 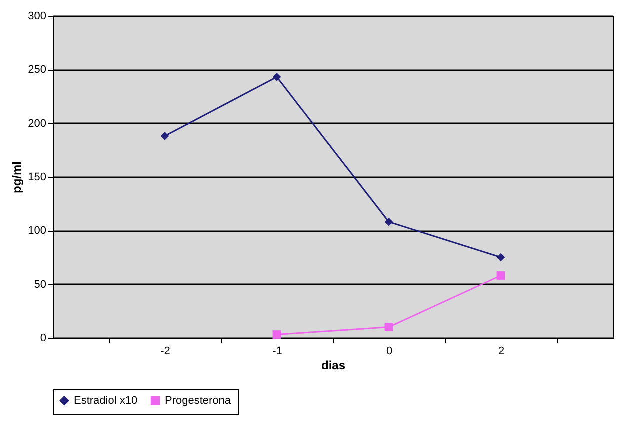 What do you see at coordinates (333, 365) in the screenshot?
I see `x-axis-title: dias` at bounding box center [333, 365].